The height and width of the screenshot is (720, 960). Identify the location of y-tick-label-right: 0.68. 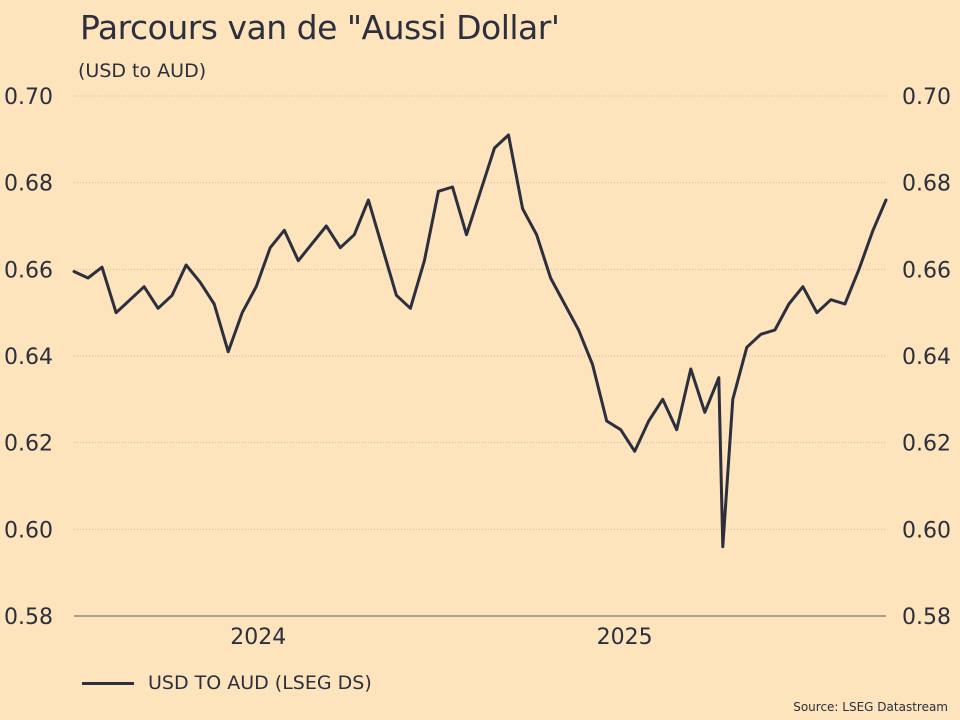
(926, 184).